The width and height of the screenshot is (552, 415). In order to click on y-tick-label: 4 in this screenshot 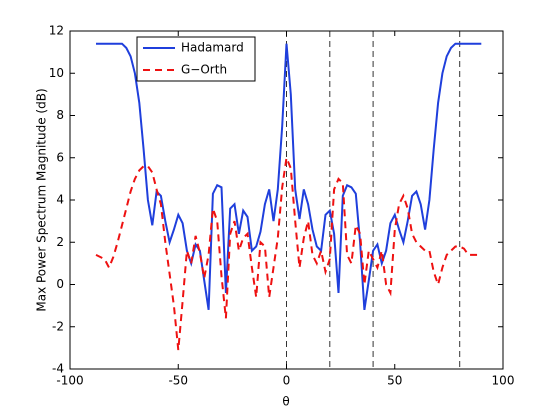, I will do `click(60, 200)`.